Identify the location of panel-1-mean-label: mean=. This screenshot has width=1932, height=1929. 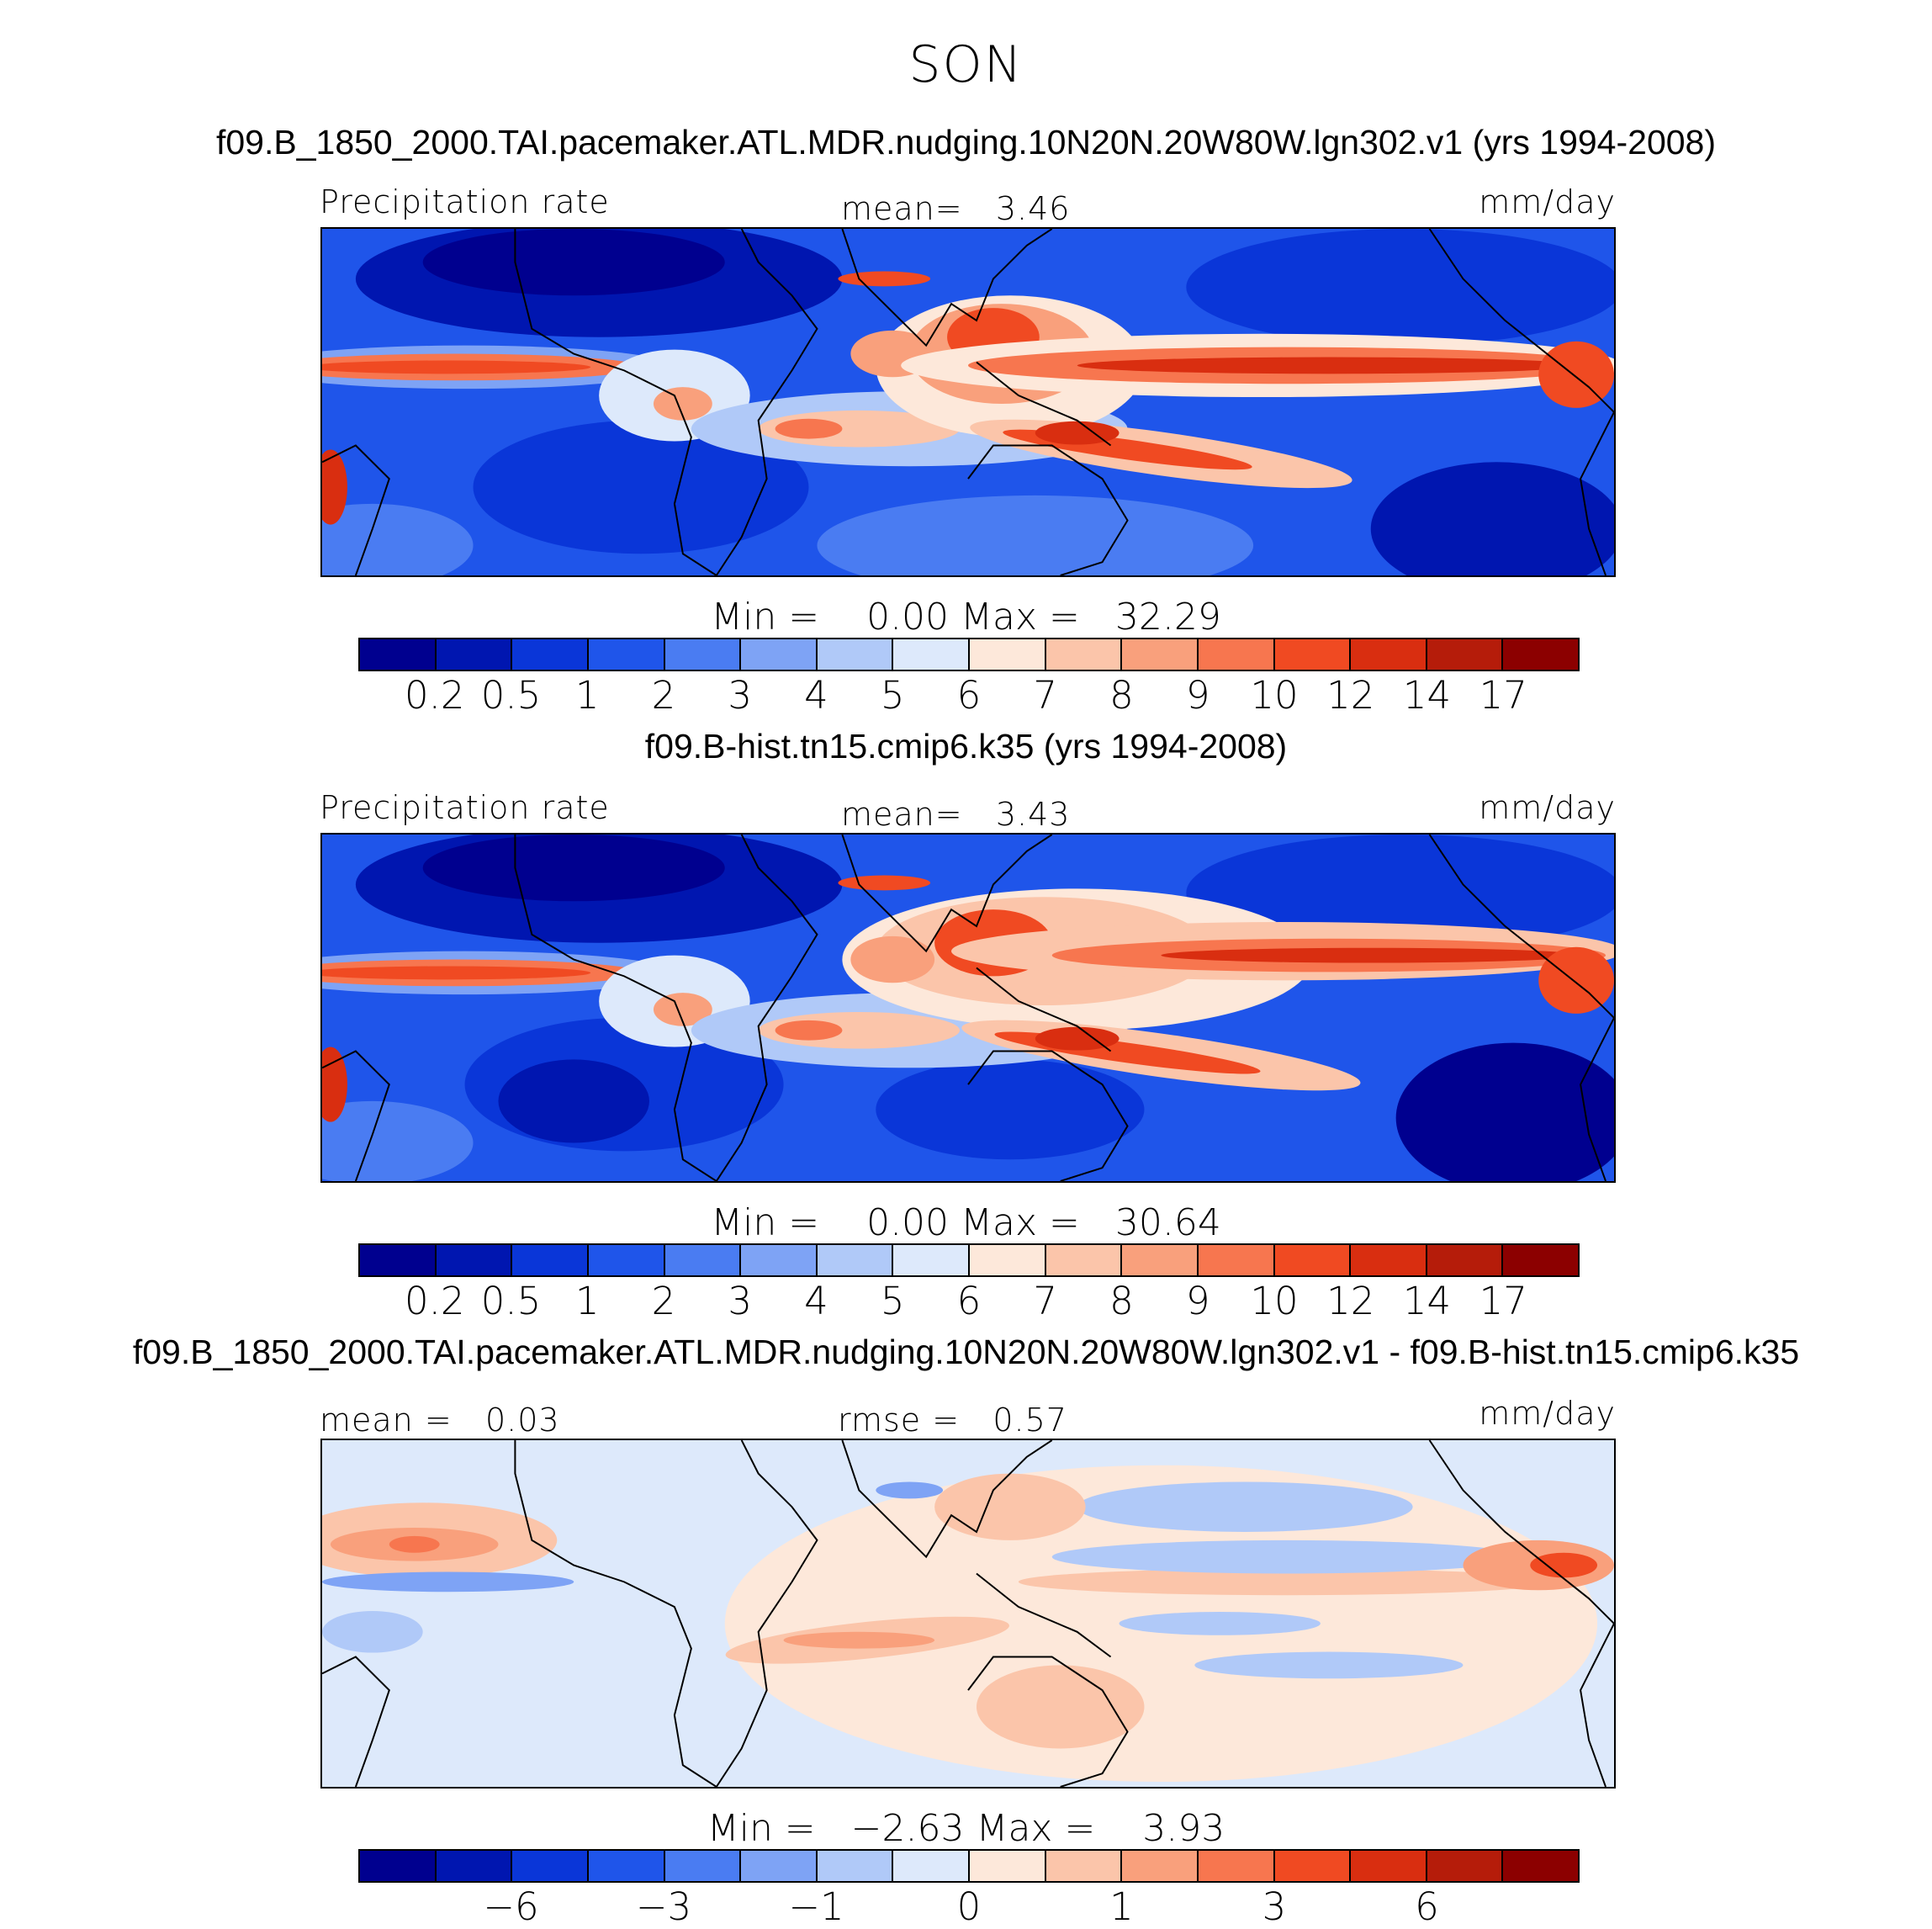
(902, 208).